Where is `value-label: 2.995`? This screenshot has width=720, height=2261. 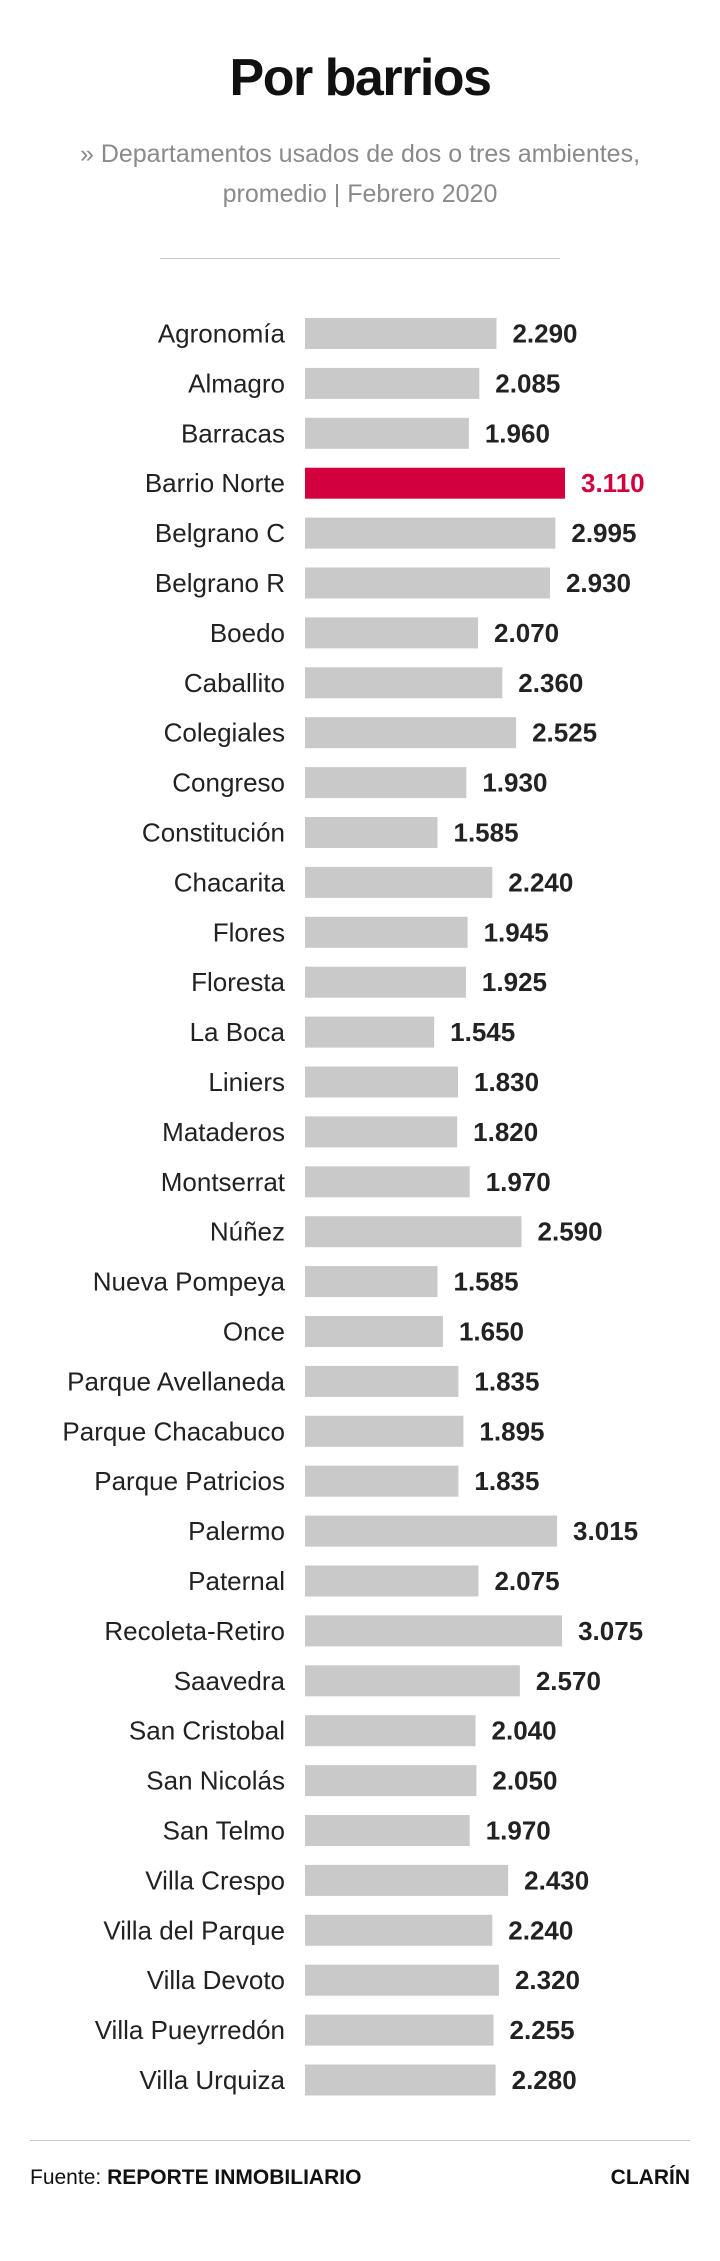 value-label: 2.995 is located at coordinates (603, 533).